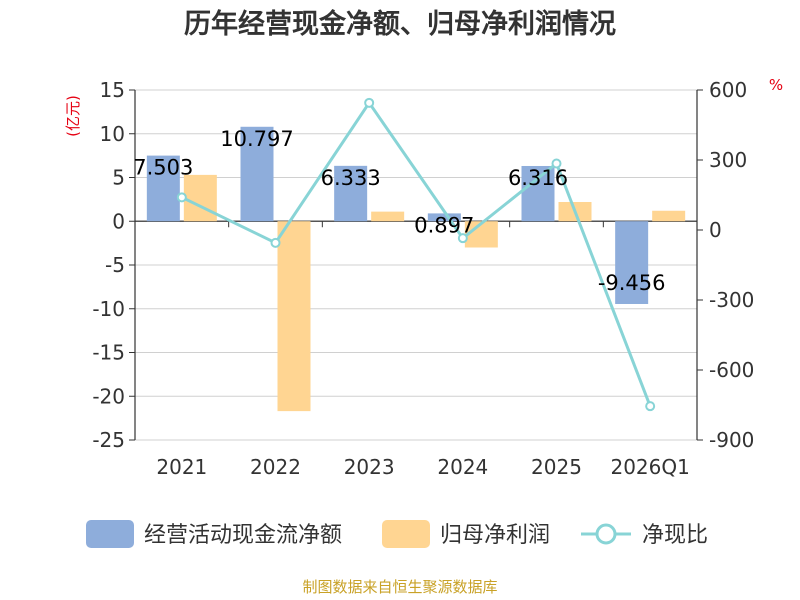 The height and width of the screenshot is (600, 800). I want to click on x-tick-label: 2023, so click(369, 467).